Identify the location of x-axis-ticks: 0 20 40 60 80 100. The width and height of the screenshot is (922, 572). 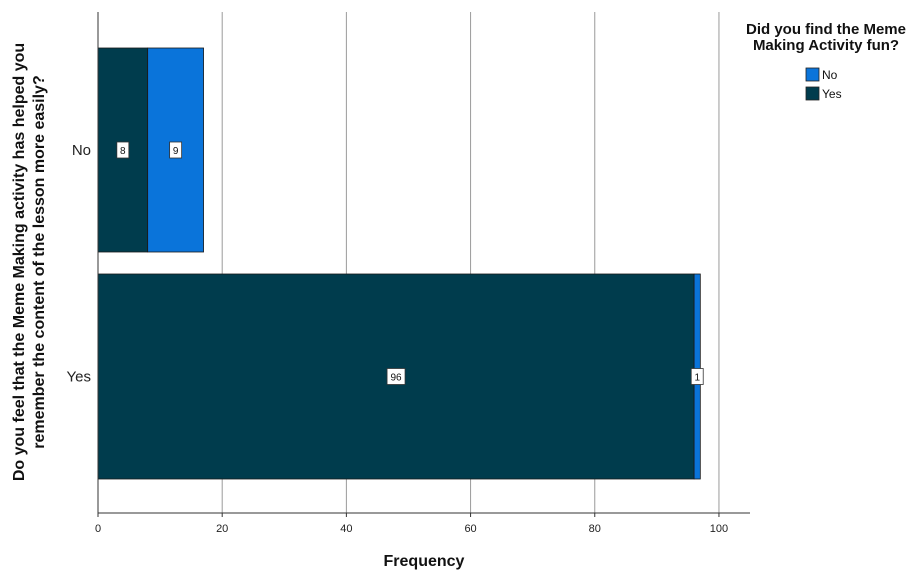
(411, 524).